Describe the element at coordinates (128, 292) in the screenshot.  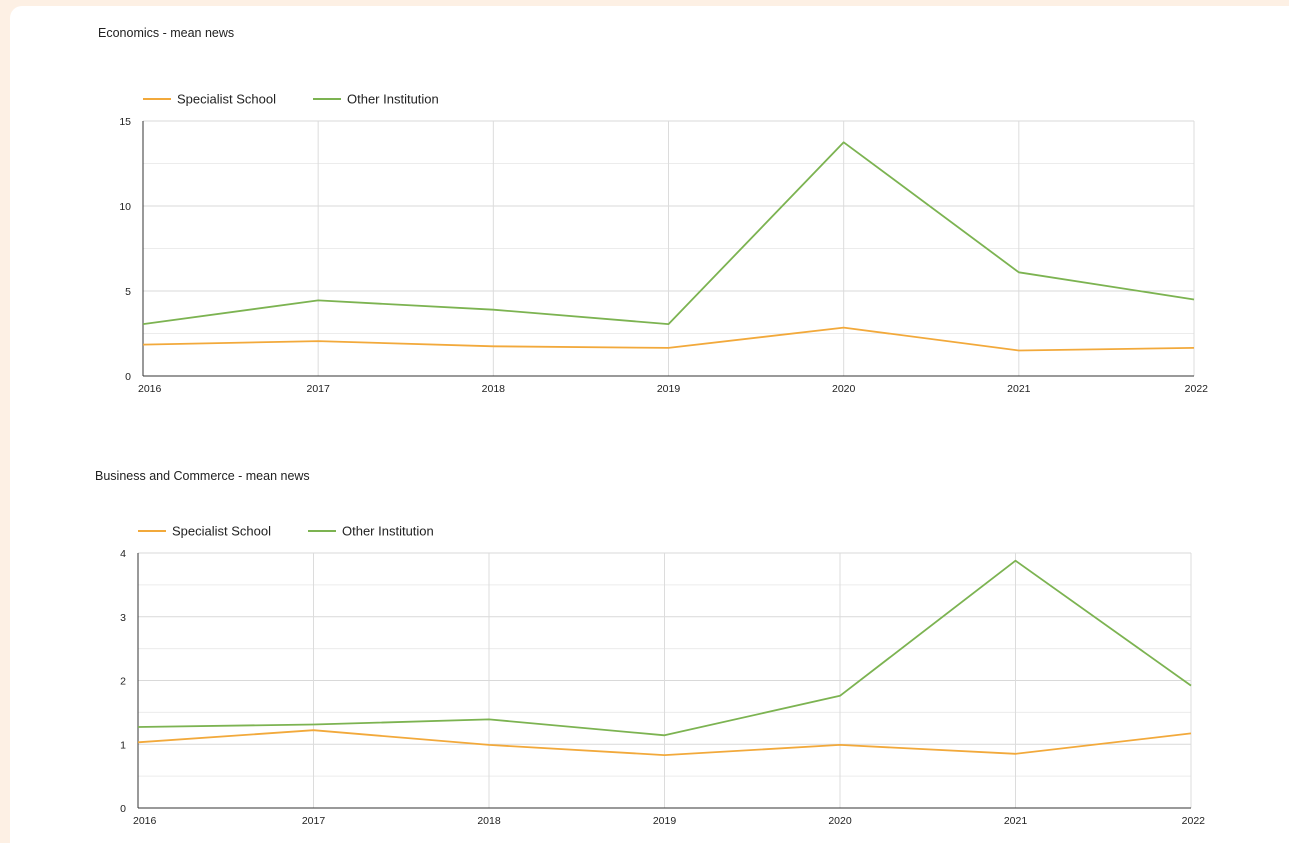
I see `y-tick-label: 5` at that location.